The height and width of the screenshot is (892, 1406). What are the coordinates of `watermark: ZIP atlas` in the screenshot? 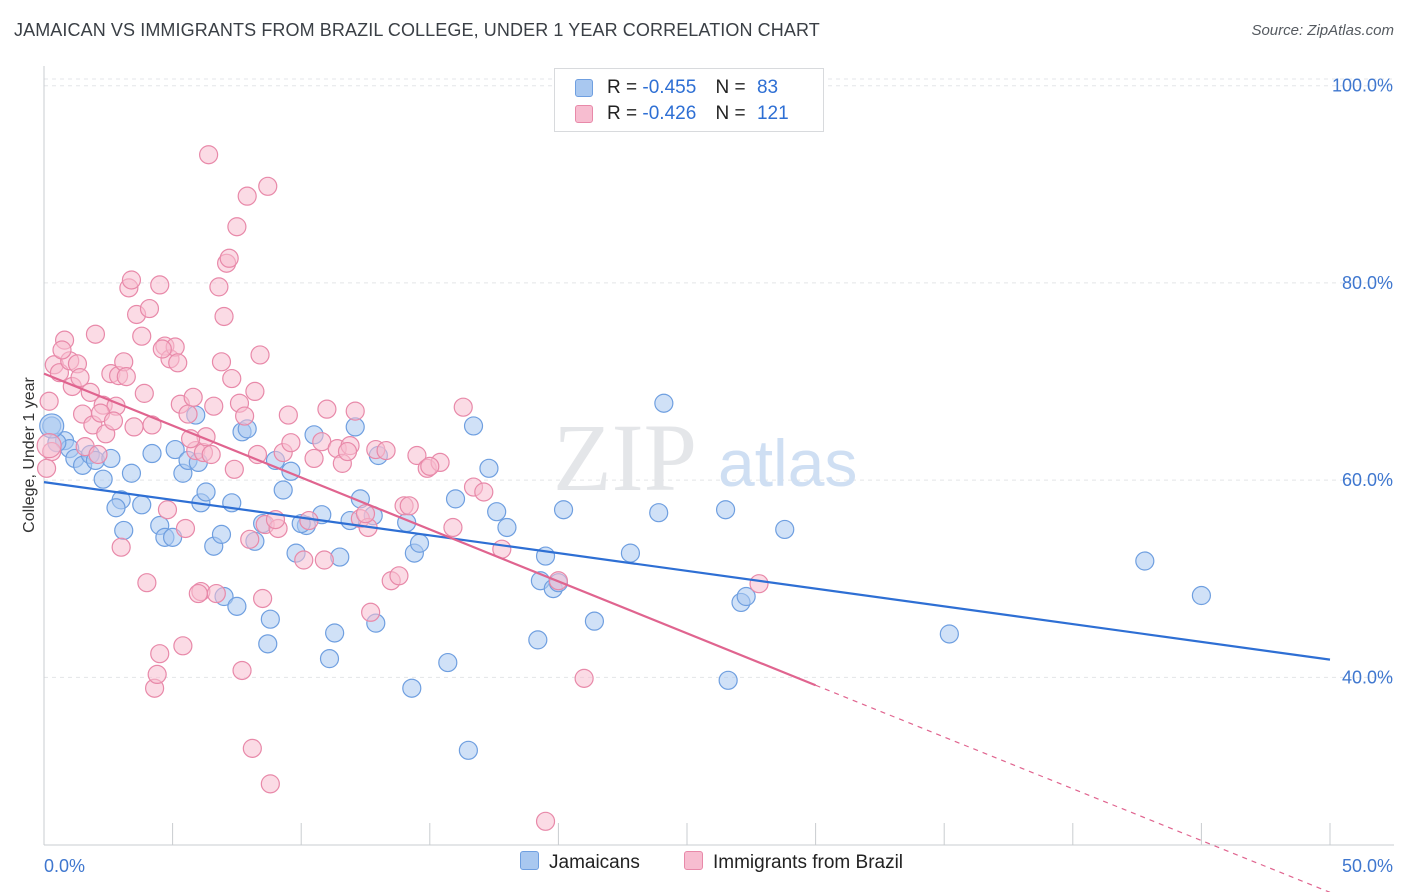 It's located at (705, 457).